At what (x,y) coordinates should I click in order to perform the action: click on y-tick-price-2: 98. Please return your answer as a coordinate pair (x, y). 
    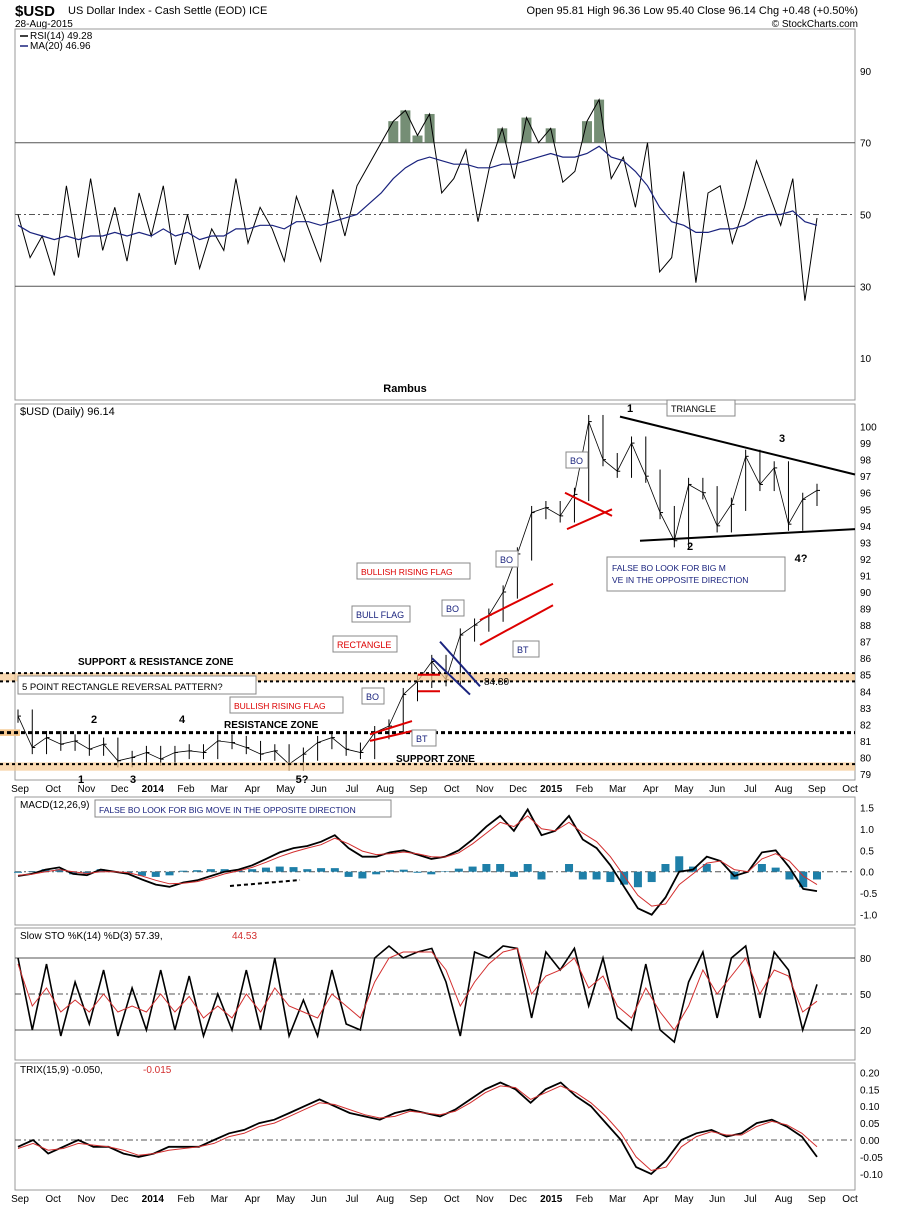
    Looking at the image, I should click on (866, 461).